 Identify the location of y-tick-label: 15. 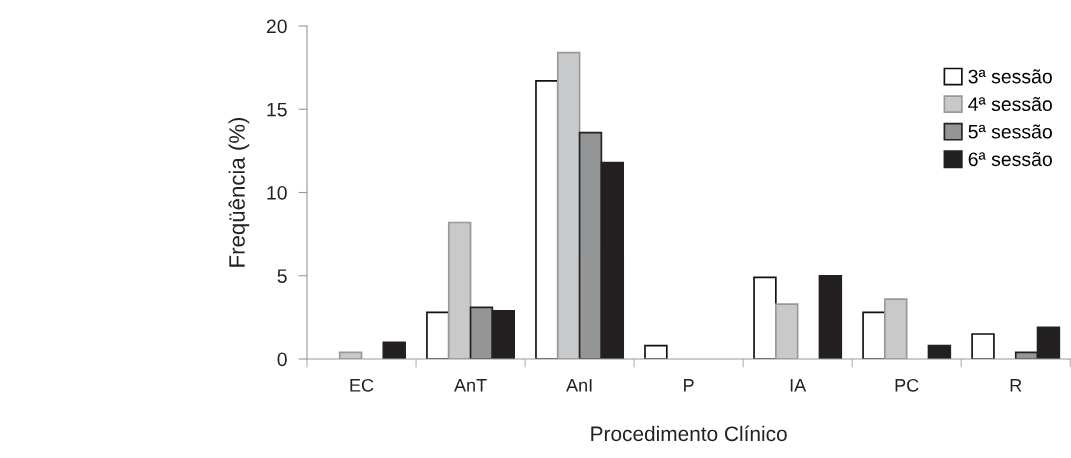
(277, 109).